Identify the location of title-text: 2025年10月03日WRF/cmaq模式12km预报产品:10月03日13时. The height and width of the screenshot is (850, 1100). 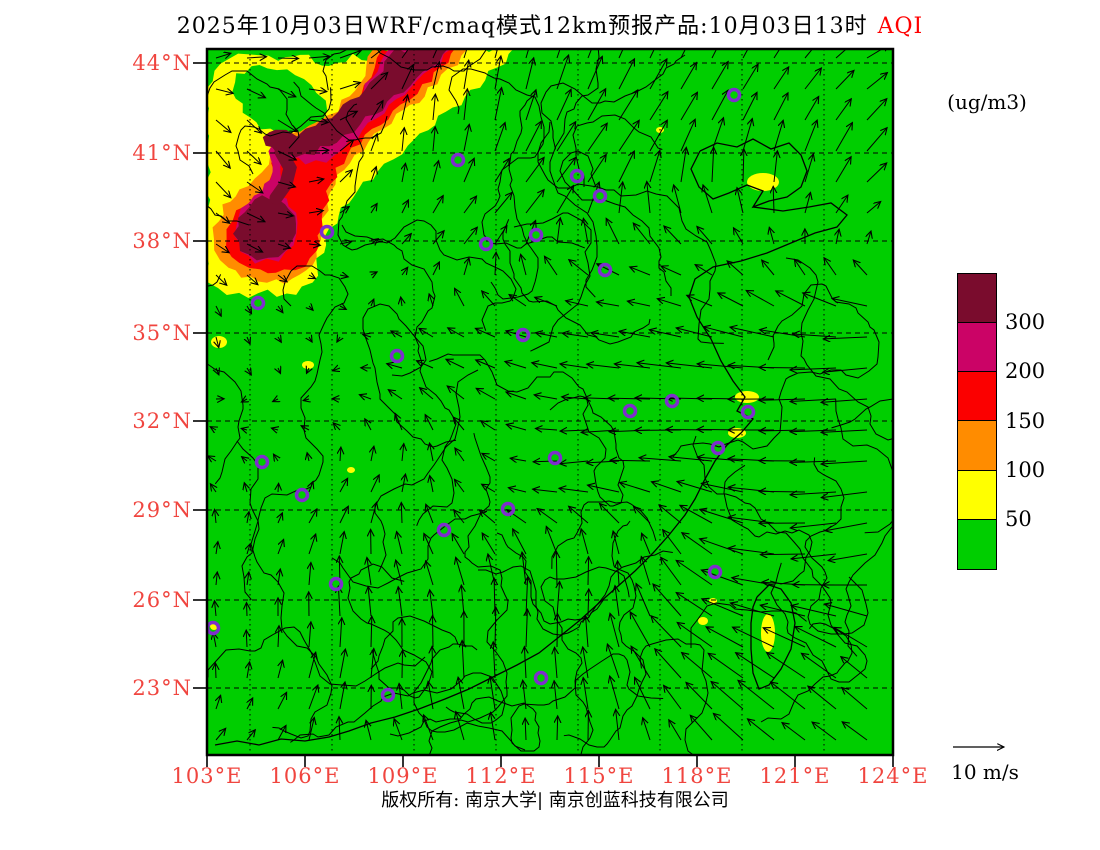
(522, 26).